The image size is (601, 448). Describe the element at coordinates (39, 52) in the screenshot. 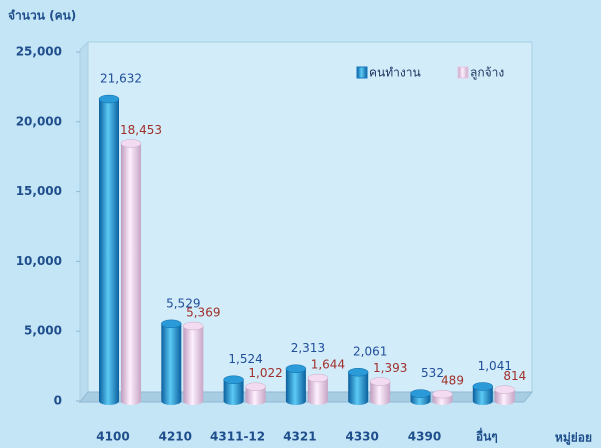

I see `y-tick-label: 25,000` at that location.